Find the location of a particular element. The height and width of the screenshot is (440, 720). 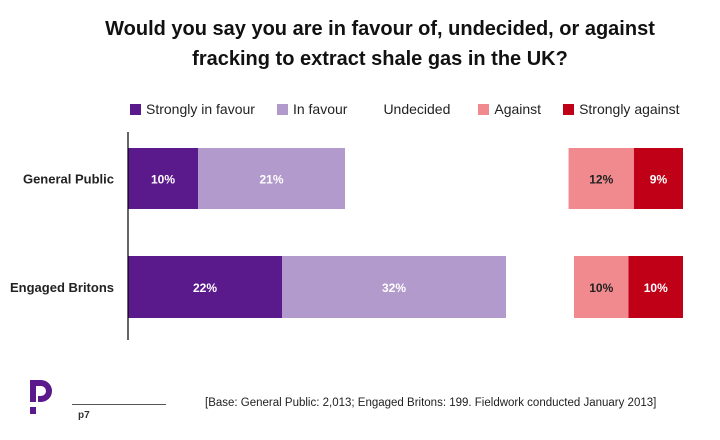

data-label: 22% is located at coordinates (205, 288).